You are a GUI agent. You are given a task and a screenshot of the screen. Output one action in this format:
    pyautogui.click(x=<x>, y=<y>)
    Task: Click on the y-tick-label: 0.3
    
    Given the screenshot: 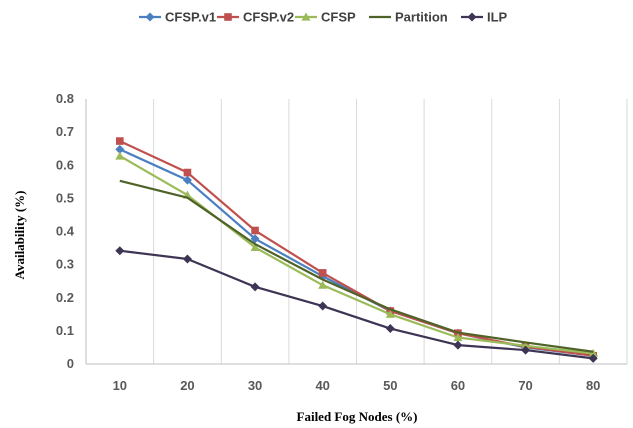 What is the action you would take?
    pyautogui.click(x=65, y=264)
    